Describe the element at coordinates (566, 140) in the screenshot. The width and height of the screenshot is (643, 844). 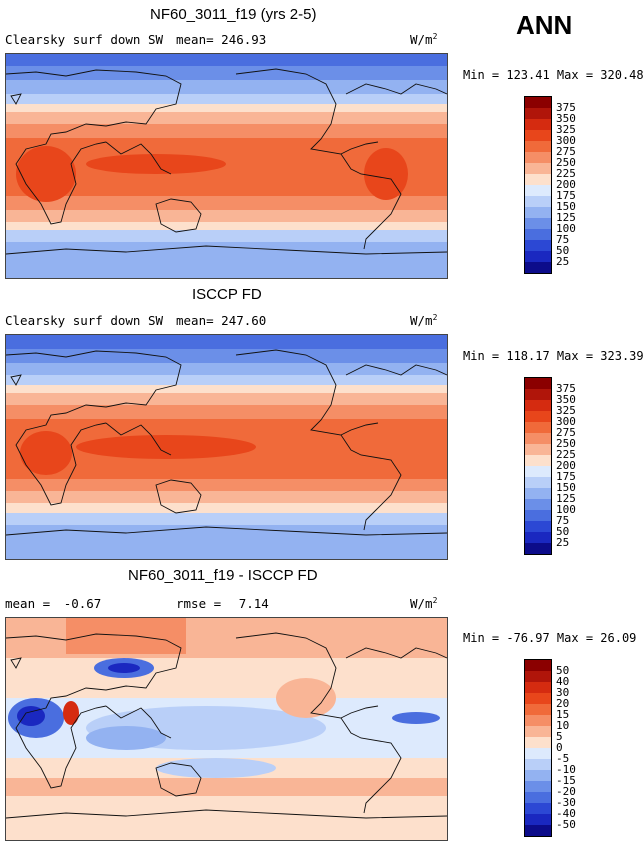
I see `panel1-colorbar-tick: 300` at that location.